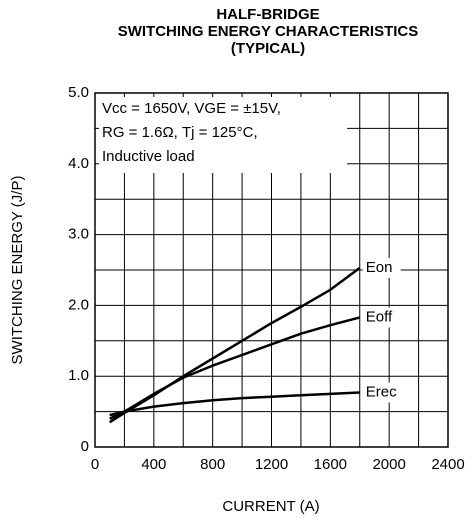 The width and height of the screenshot is (475, 520). Describe the element at coordinates (17, 270) in the screenshot. I see `y-axis-label: SWITCHING ENERGY (J/P)` at that location.